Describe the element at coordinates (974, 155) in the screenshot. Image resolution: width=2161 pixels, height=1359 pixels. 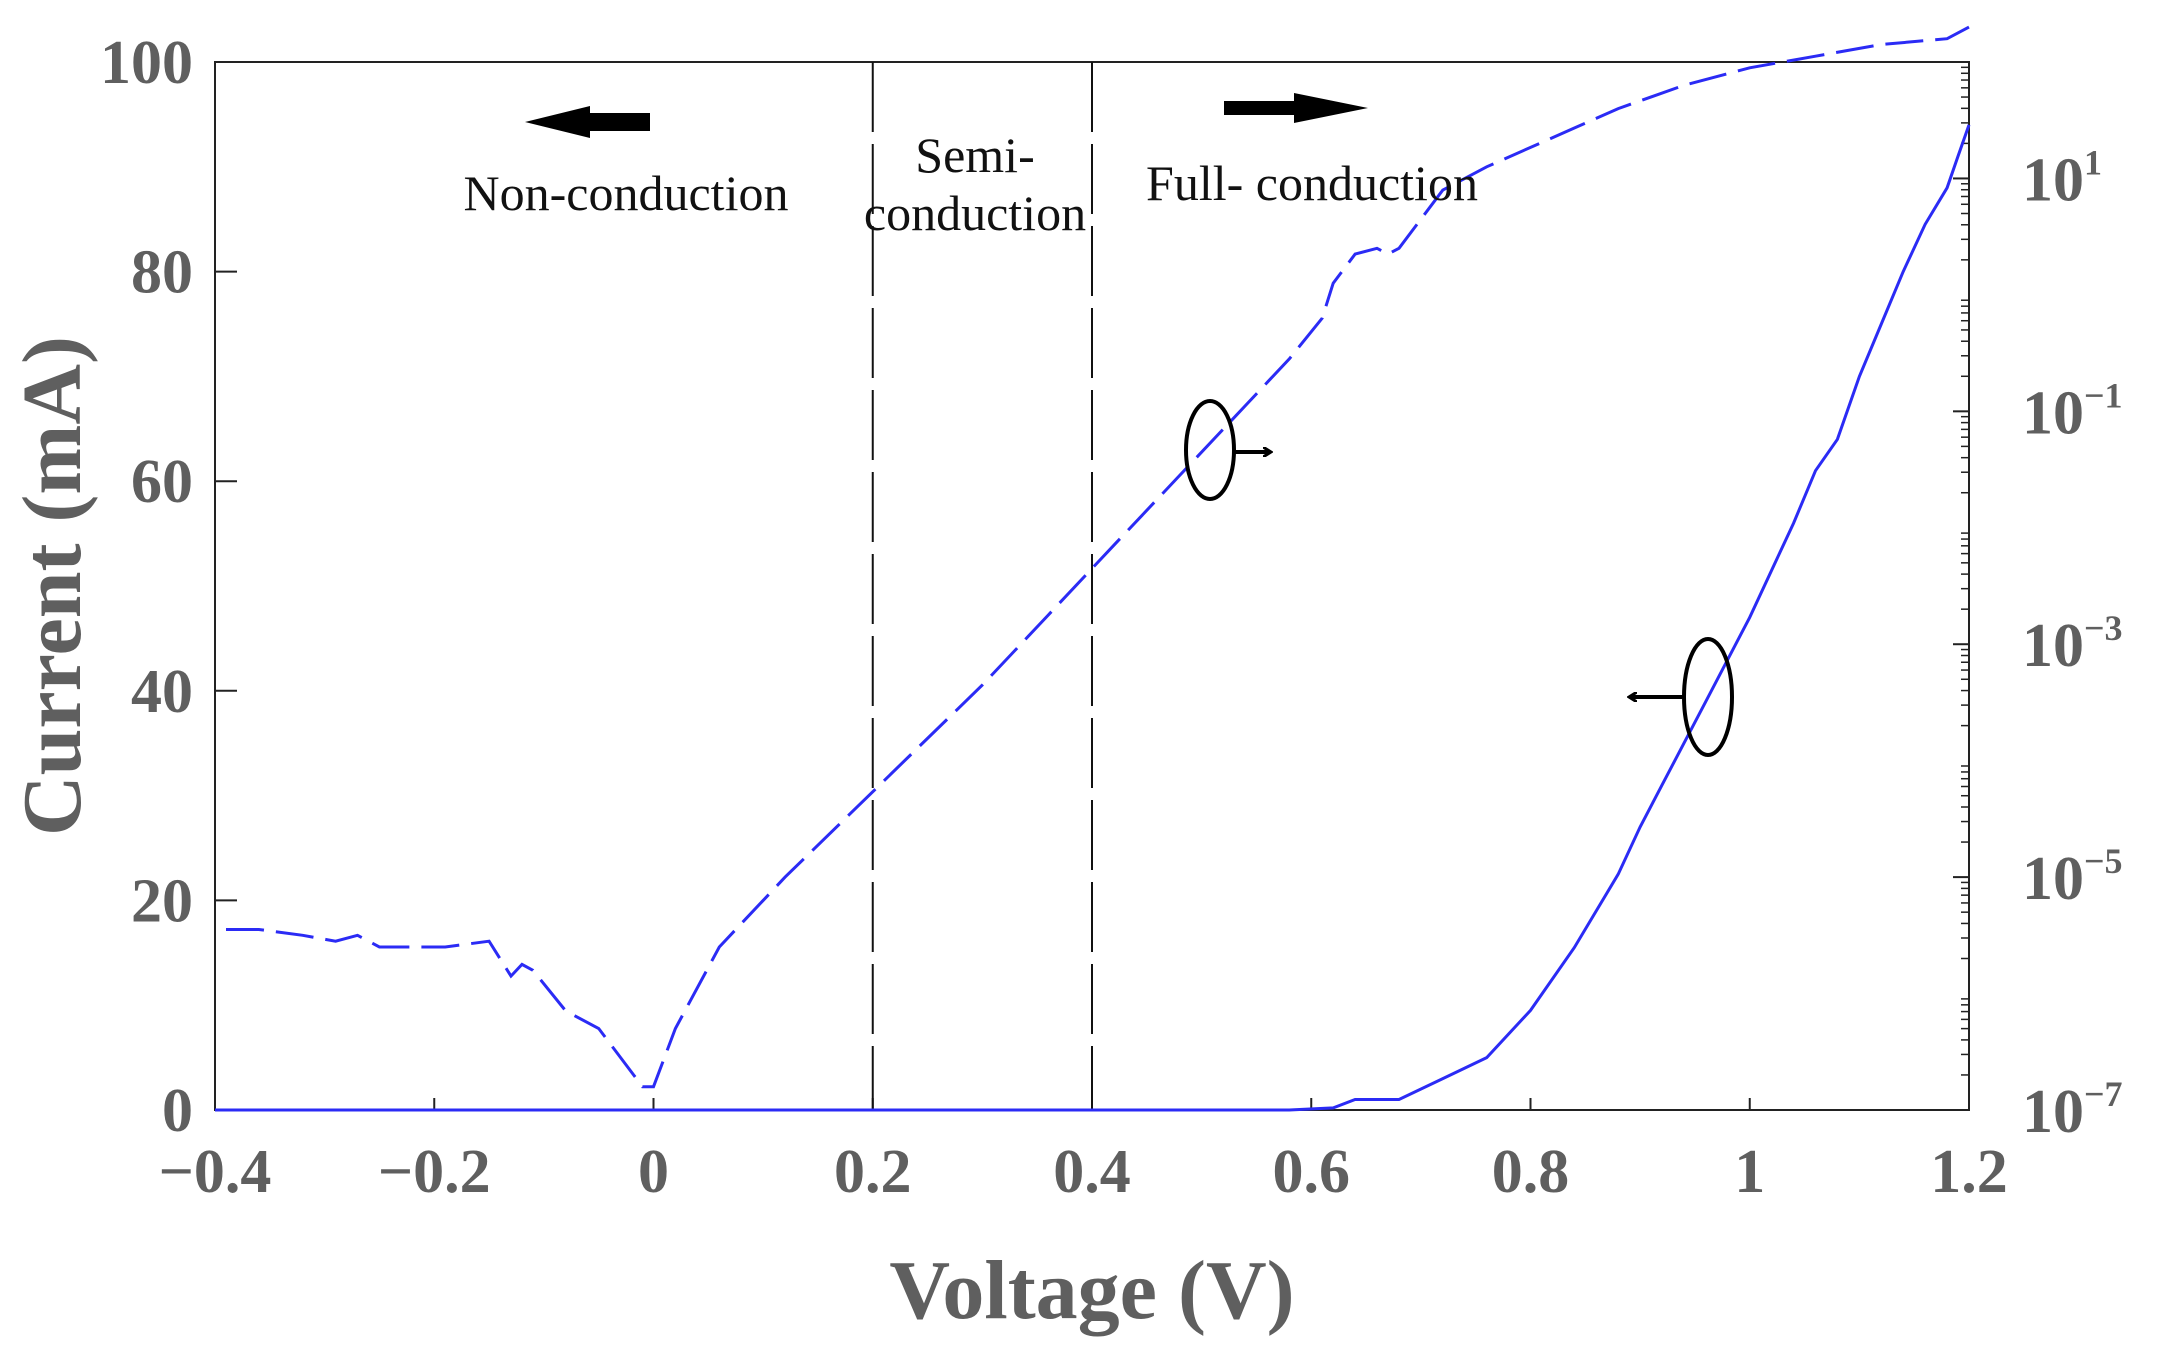
I see `region-label-semi: Semi-` at that location.